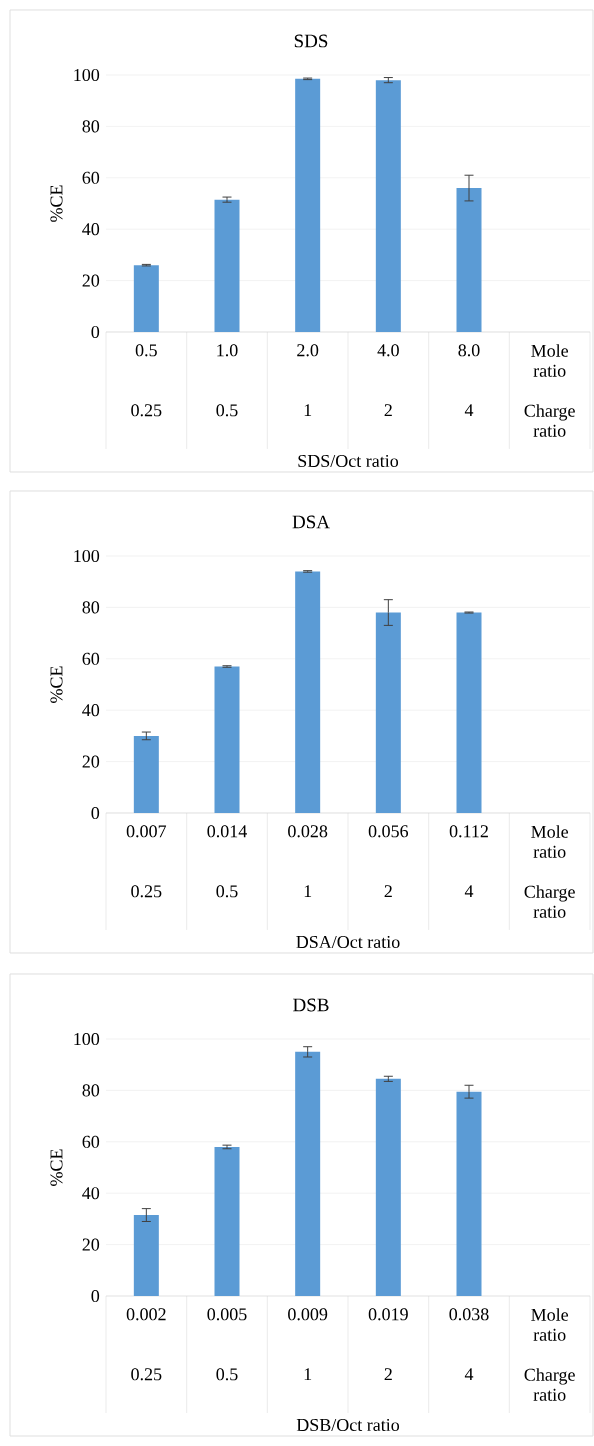 This screenshot has height=1446, width=594. I want to click on x-tick-label: 4.0, so click(388, 350).